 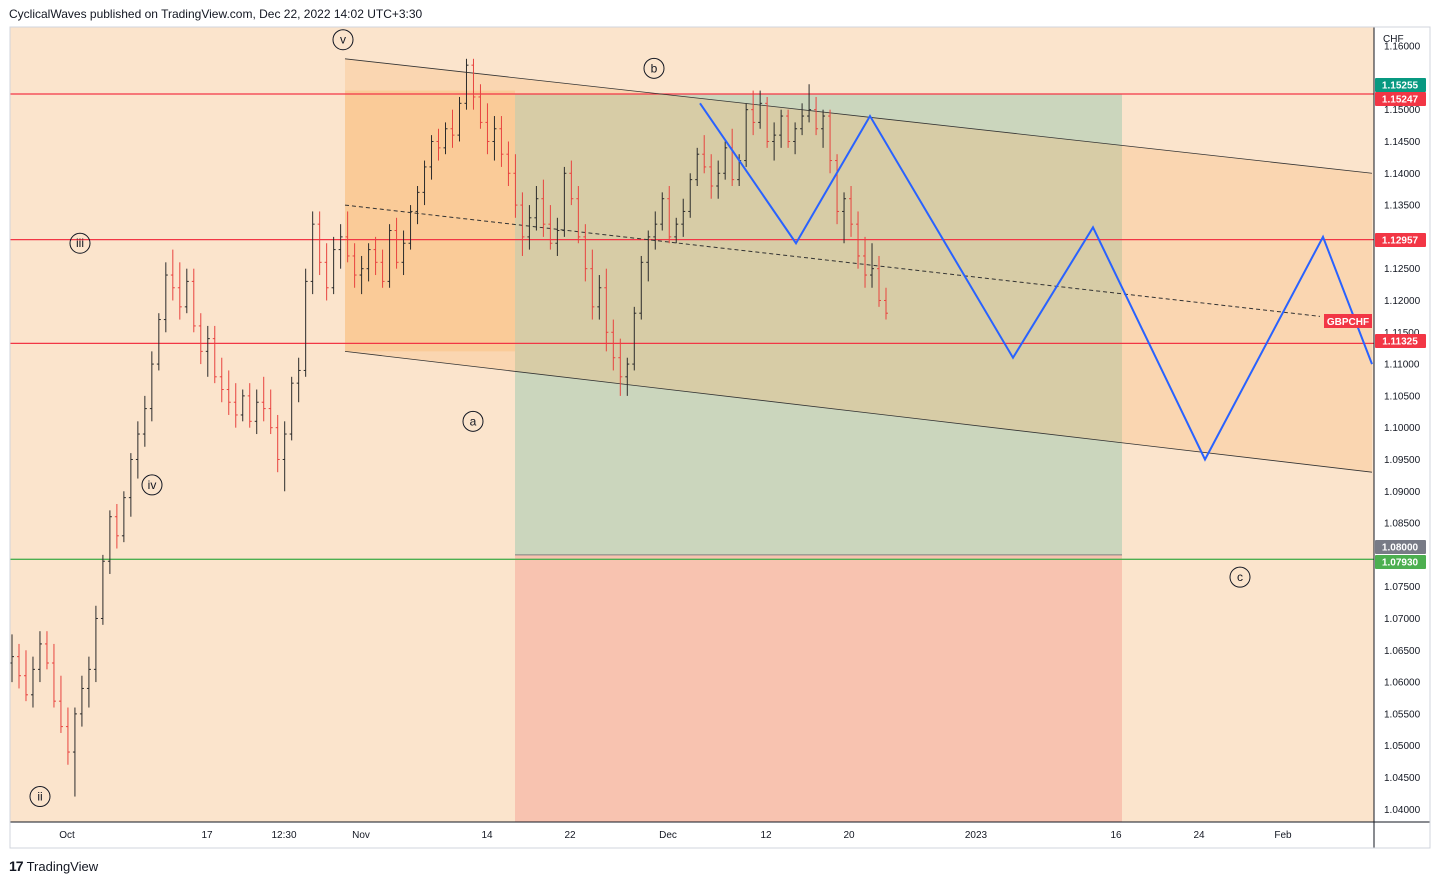 I want to click on x-tick-label: 24, so click(x=1199, y=835).